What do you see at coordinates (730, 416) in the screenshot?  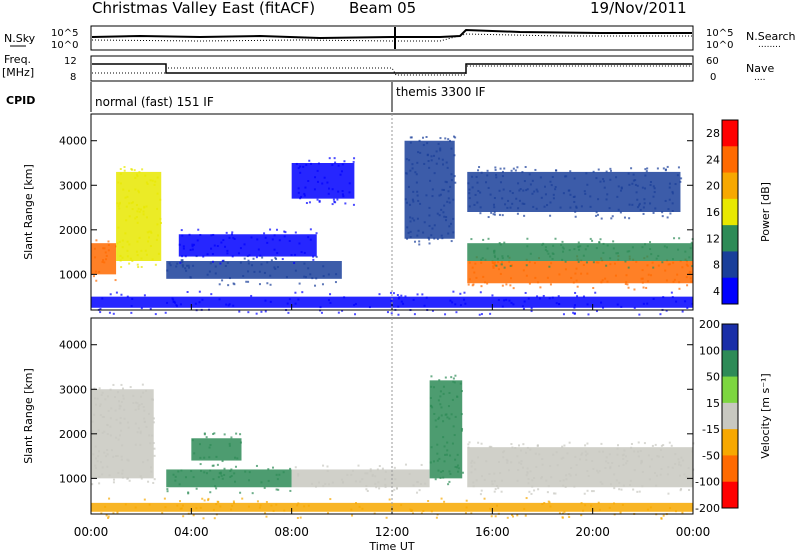 I see `velocity-colorbar-frame` at bounding box center [730, 416].